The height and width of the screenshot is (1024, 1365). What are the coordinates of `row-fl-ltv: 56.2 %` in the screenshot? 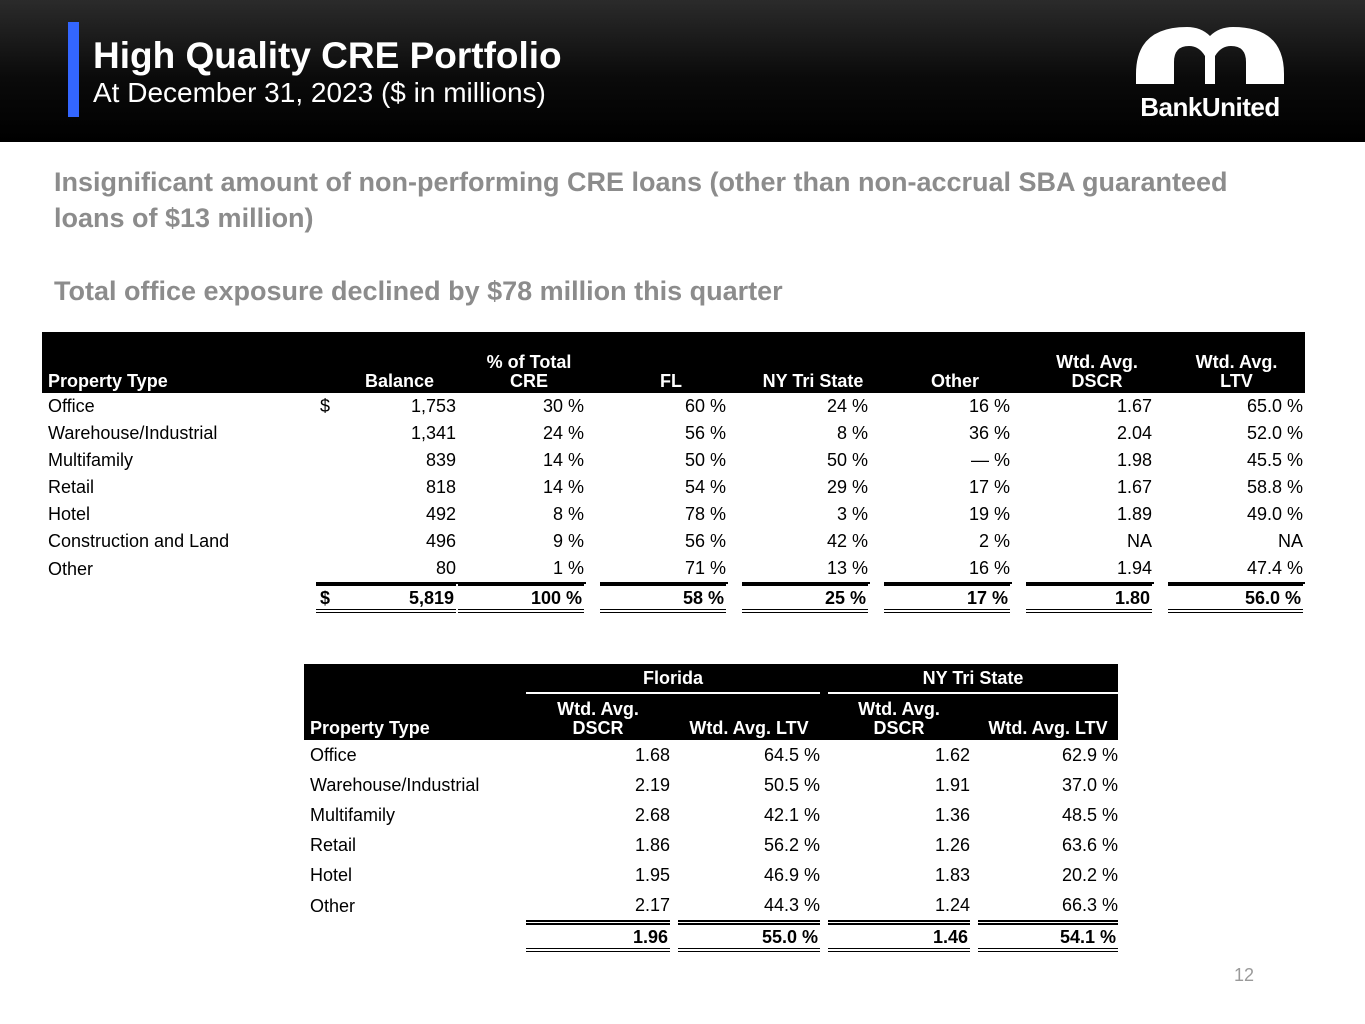 It's located at (791, 845).